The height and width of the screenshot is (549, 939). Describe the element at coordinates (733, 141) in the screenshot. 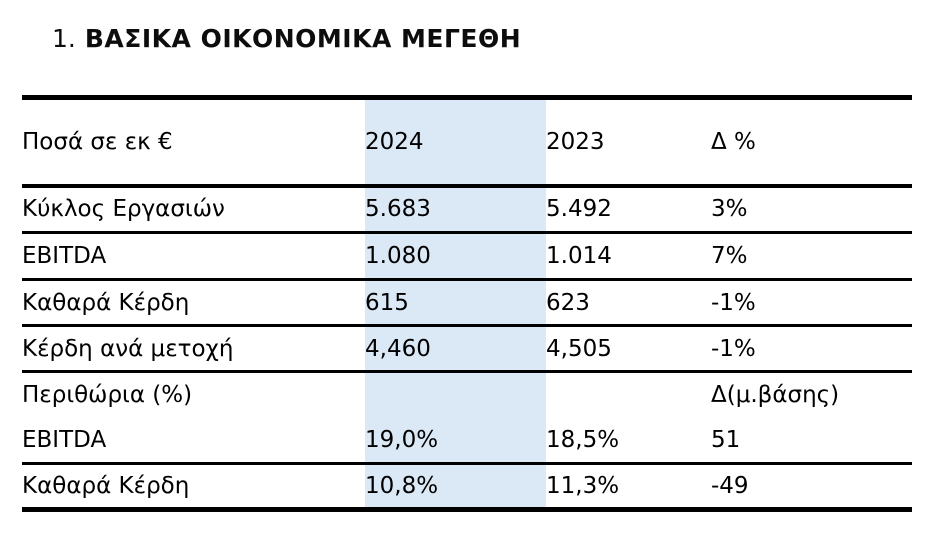

I see `header-delta: Δ %` at that location.